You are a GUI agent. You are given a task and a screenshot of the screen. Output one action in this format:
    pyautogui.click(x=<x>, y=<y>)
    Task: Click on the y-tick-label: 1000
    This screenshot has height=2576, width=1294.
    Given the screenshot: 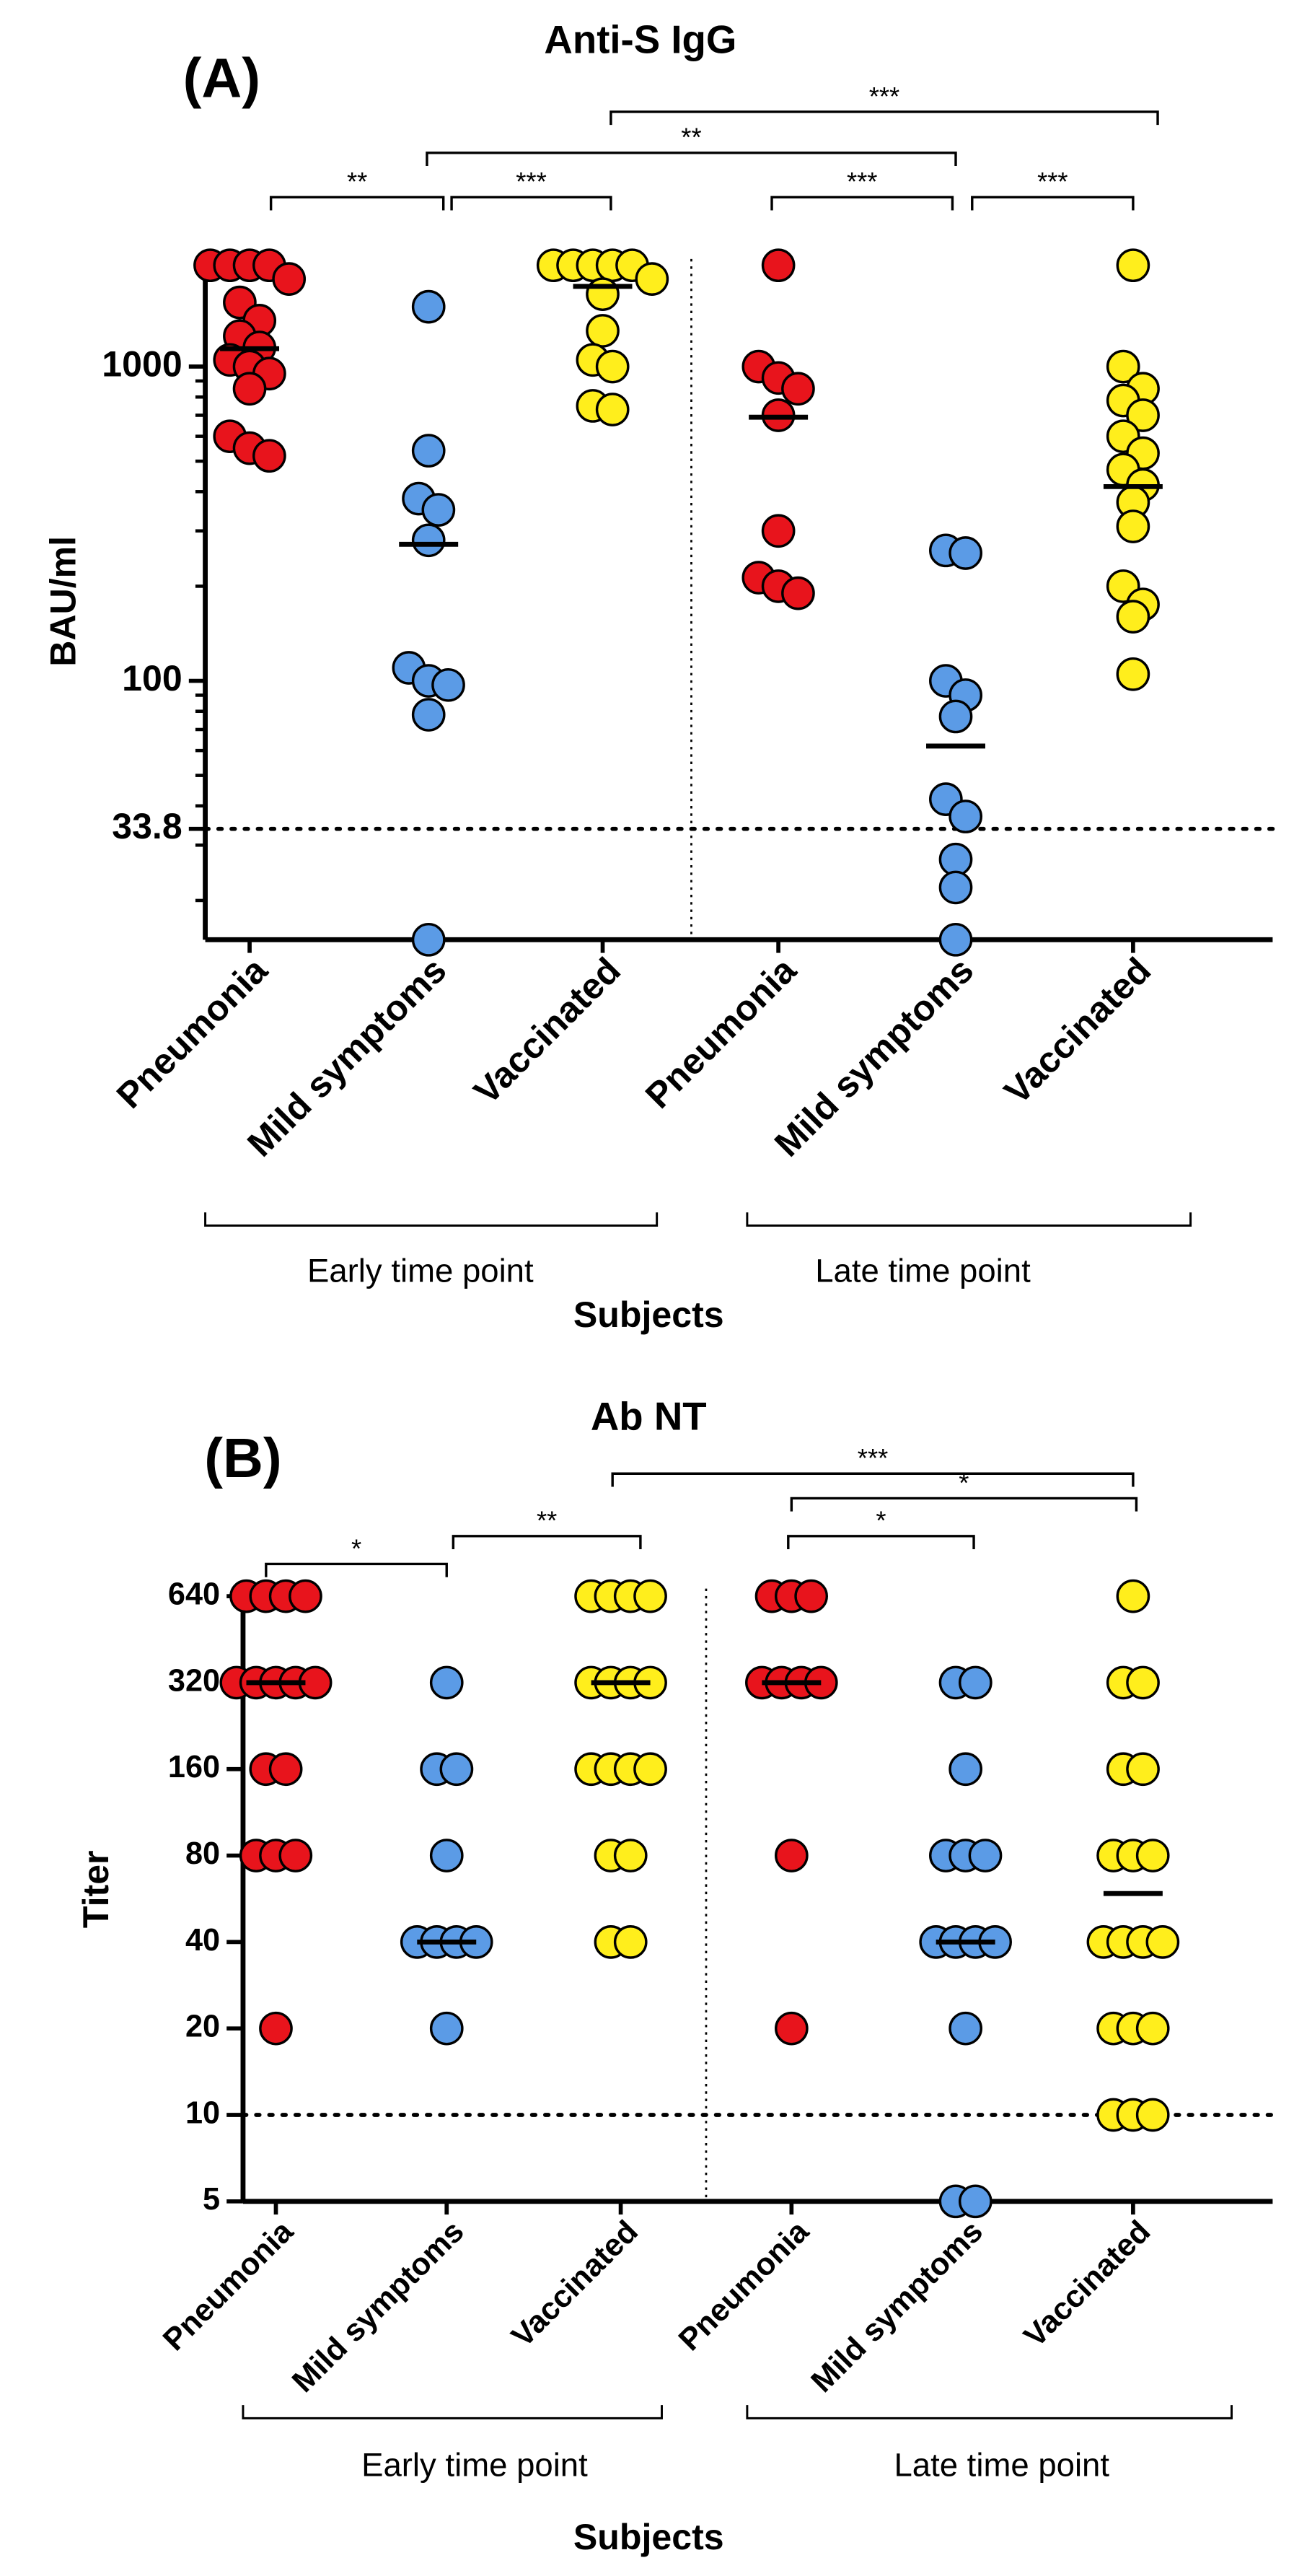 What is the action you would take?
    pyautogui.click(x=142, y=363)
    